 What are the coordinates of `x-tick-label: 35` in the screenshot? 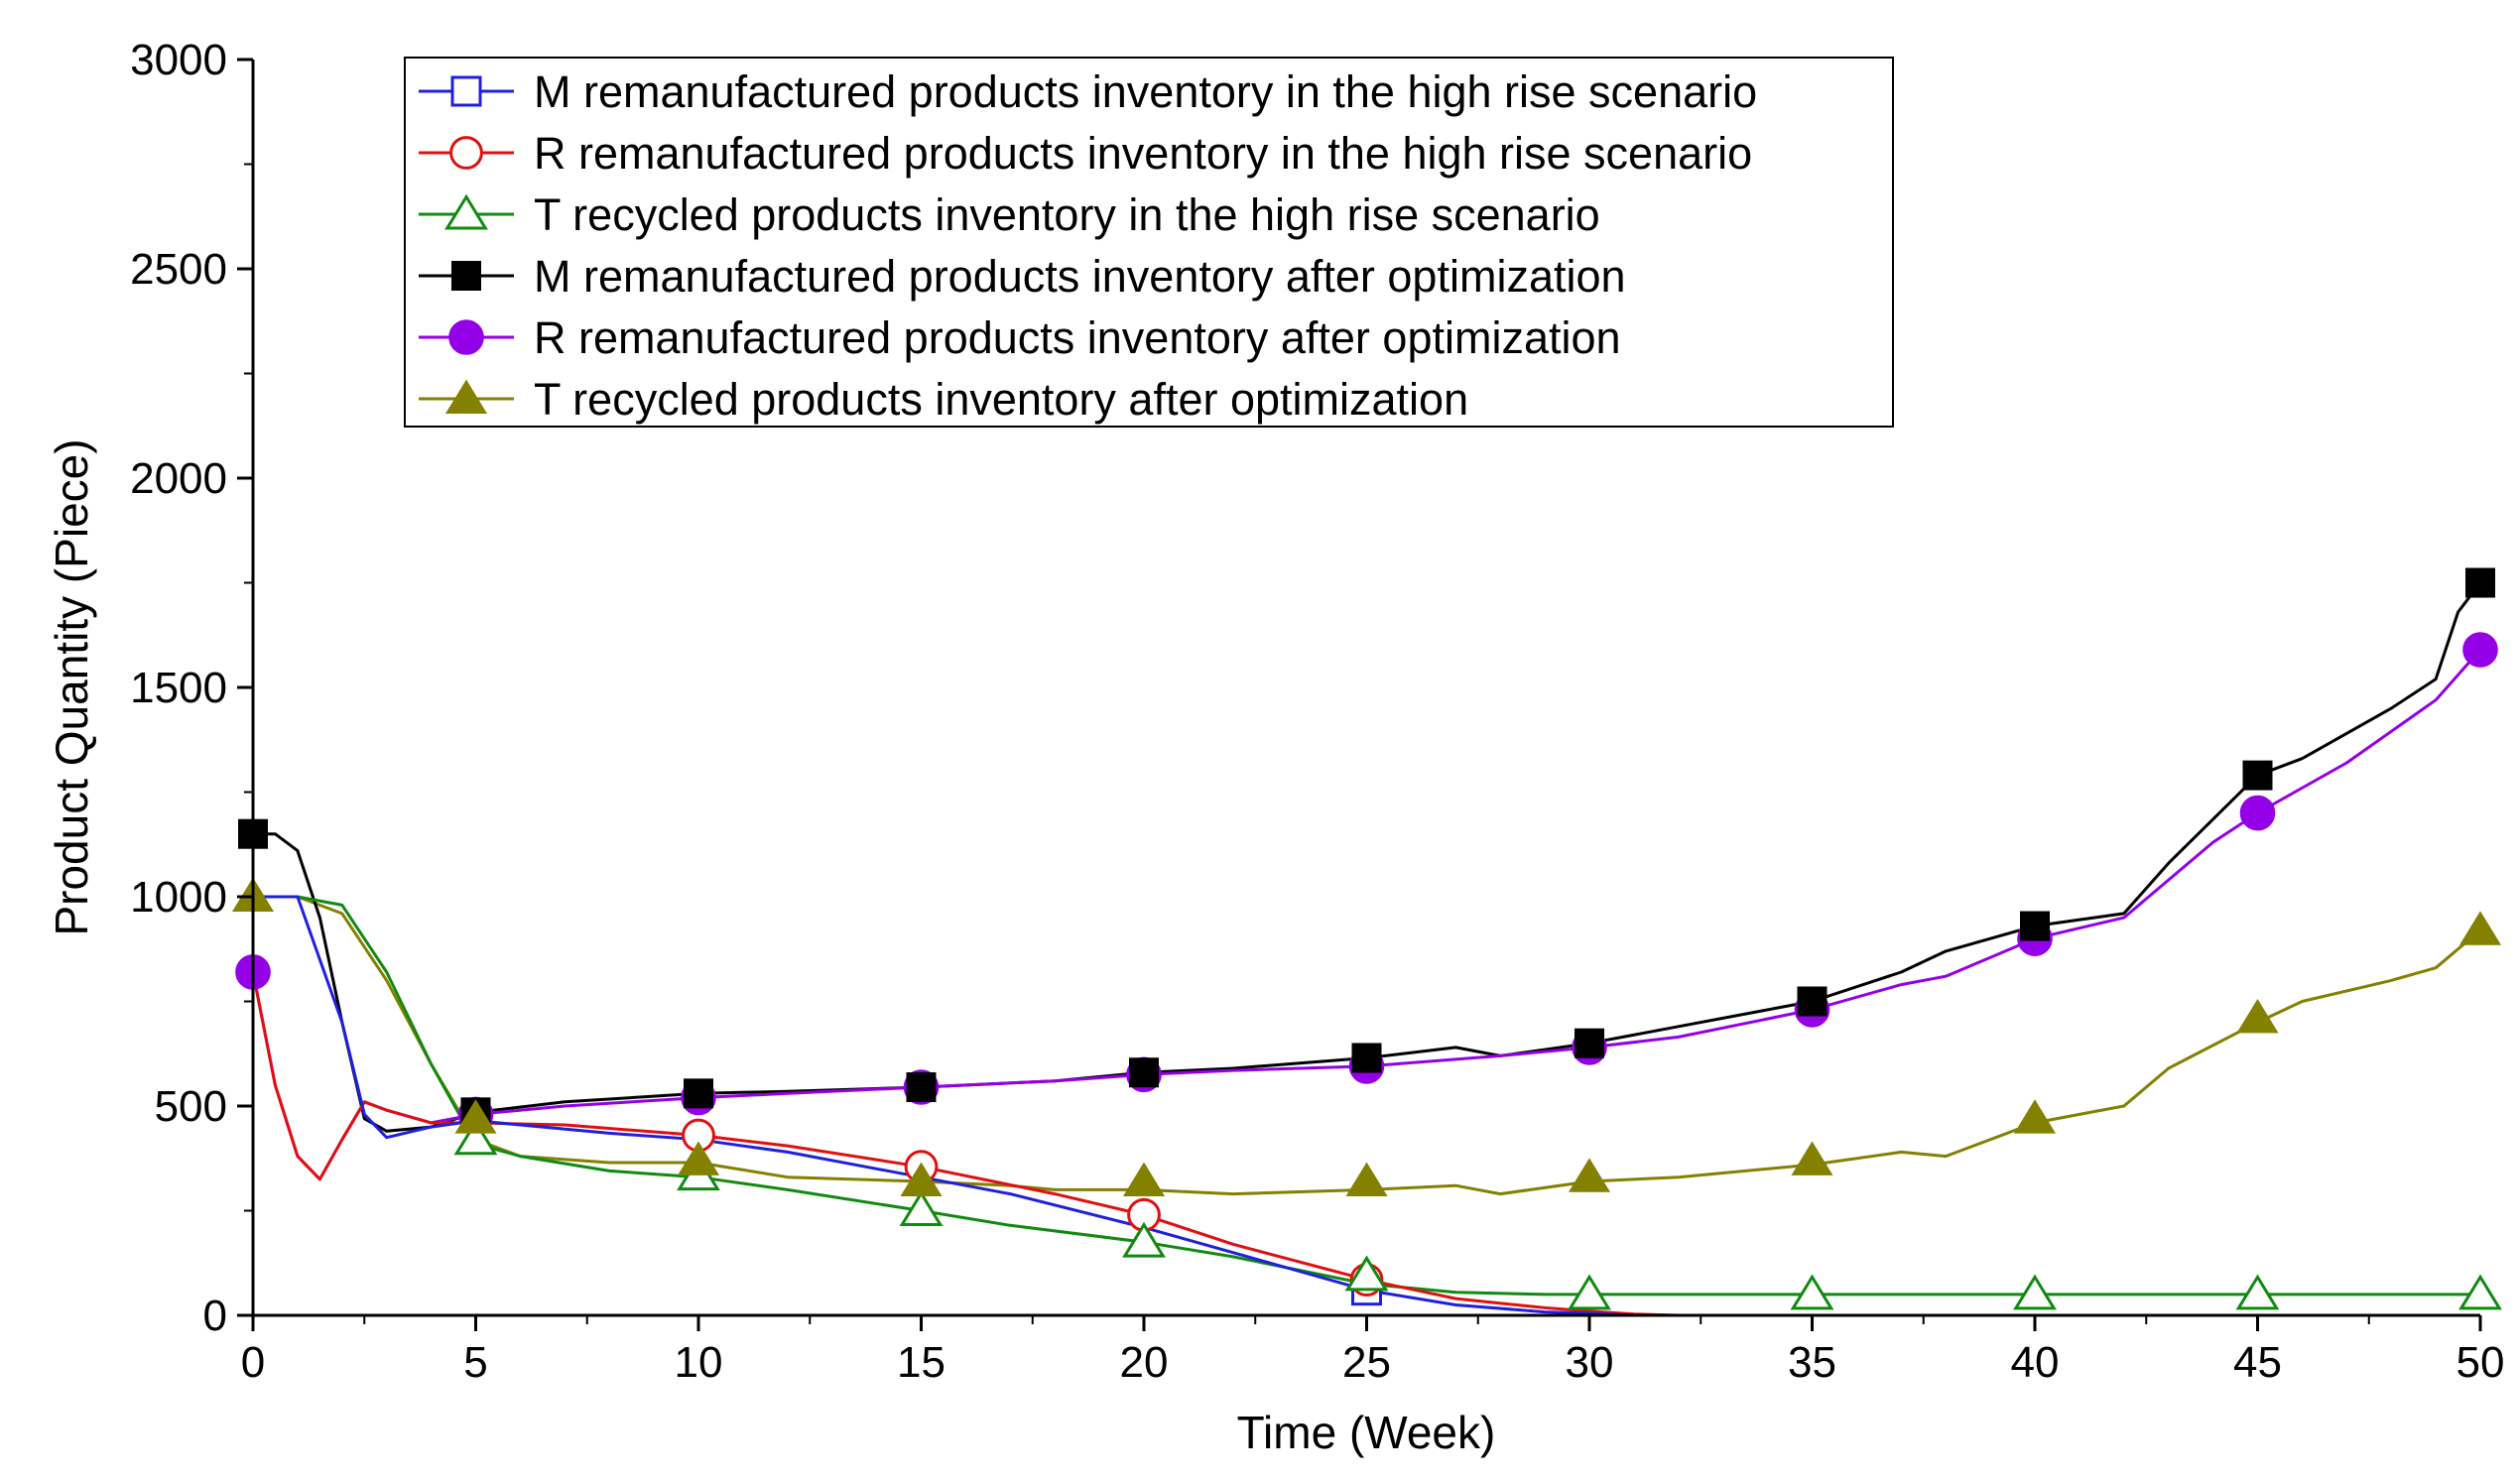 It's located at (1812, 1363).